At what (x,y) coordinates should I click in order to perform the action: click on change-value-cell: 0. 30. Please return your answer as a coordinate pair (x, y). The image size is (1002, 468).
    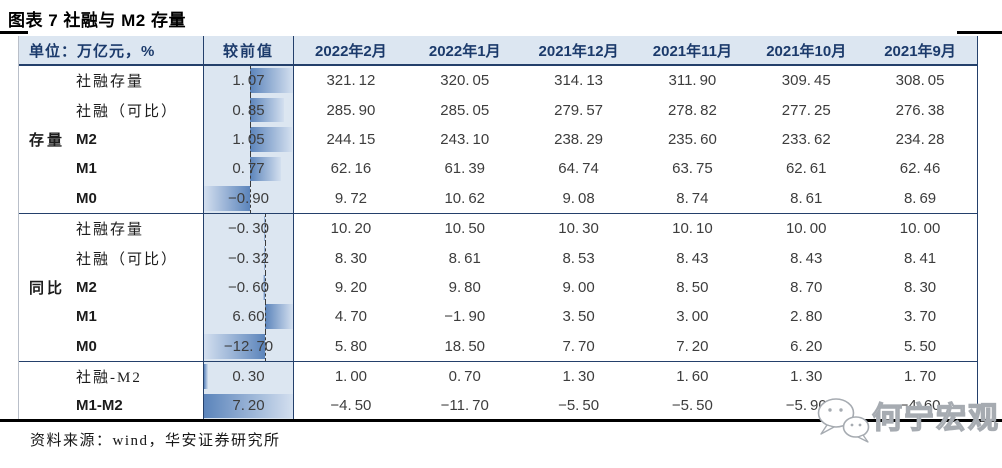
    Looking at the image, I should click on (249, 376).